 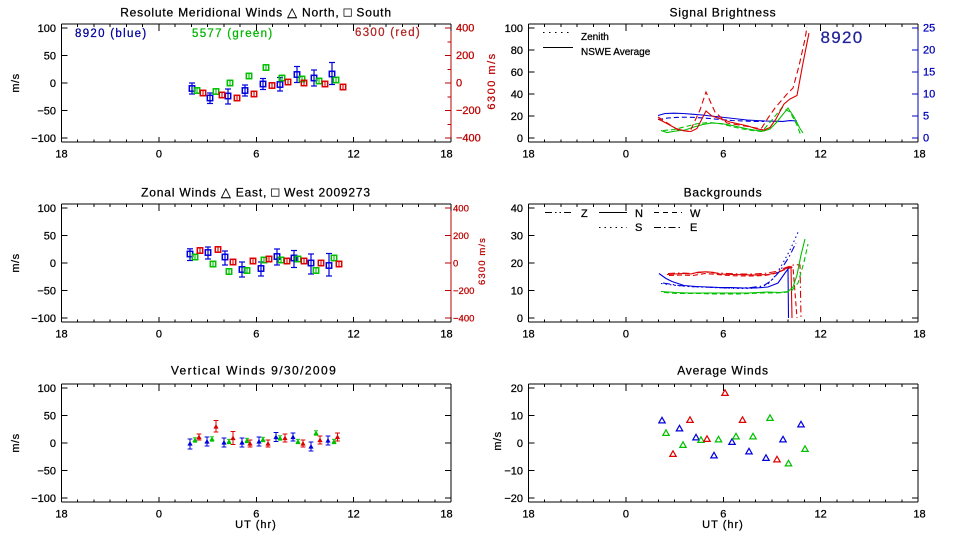 I want to click on svg-text: 8920, so click(x=841, y=37).